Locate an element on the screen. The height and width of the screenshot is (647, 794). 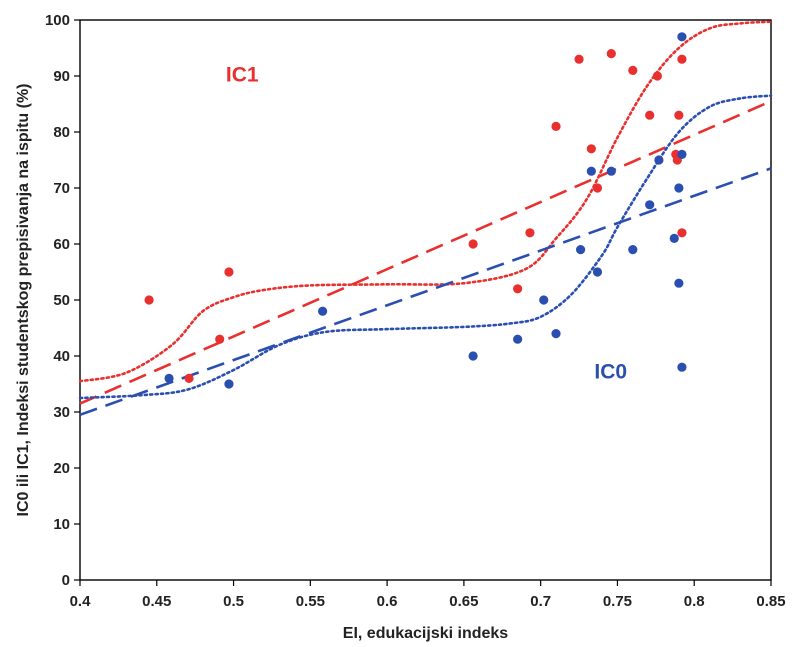
x-tick-label: 0.6 is located at coordinates (387, 601).